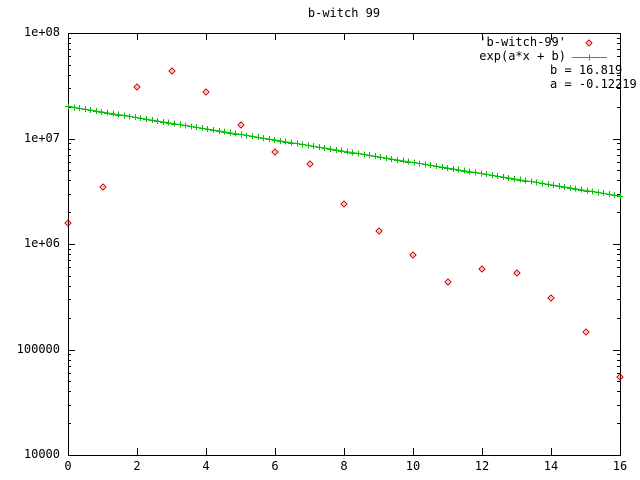 The width and height of the screenshot is (640, 480). Describe the element at coordinates (41, 32) in the screenshot. I see `y-tick-label: 1e+08` at that location.